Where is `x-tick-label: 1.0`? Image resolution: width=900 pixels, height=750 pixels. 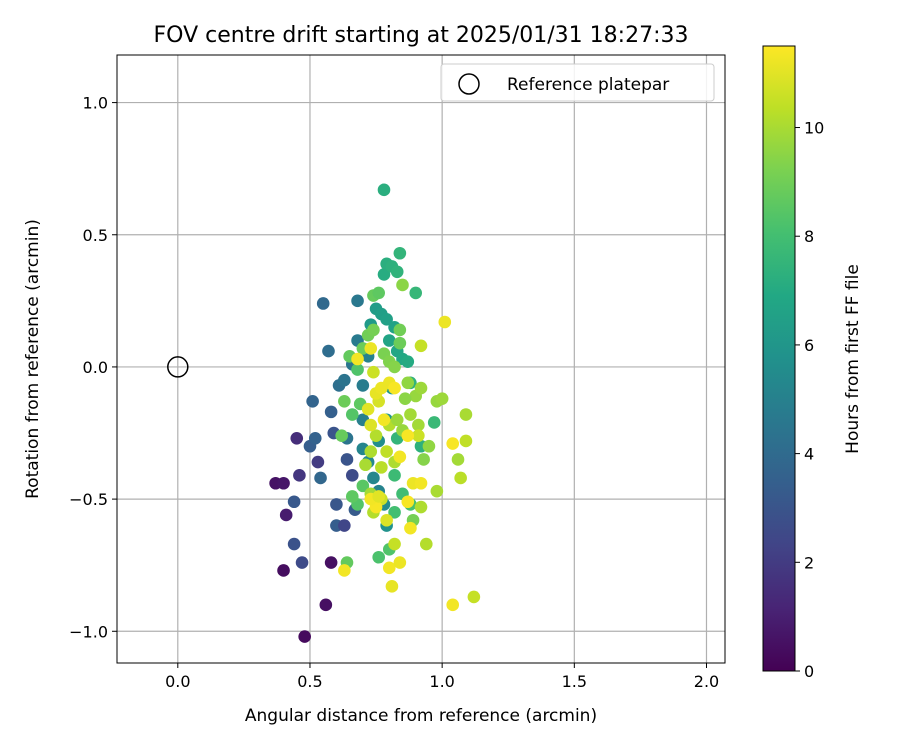 x-tick-label: 1.0 is located at coordinates (441, 681).